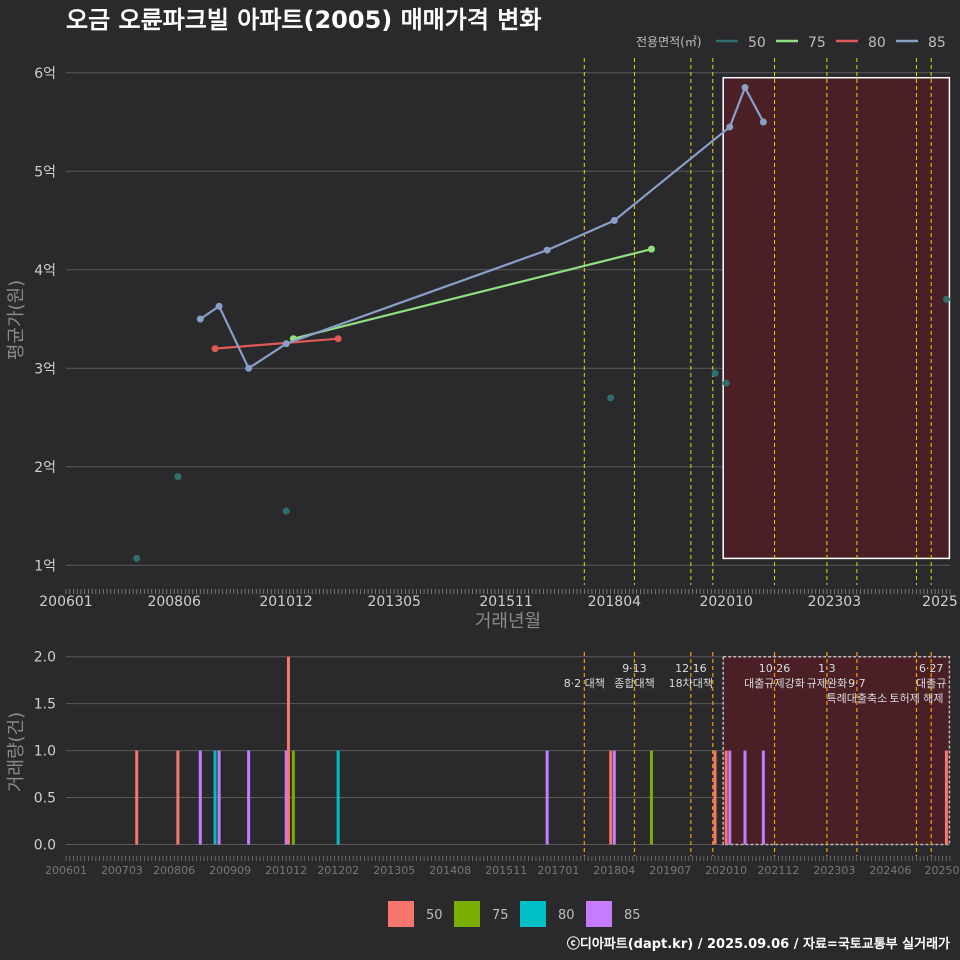 This screenshot has height=960, width=960. I want to click on volume-xtick-label: 201408, so click(450, 870).